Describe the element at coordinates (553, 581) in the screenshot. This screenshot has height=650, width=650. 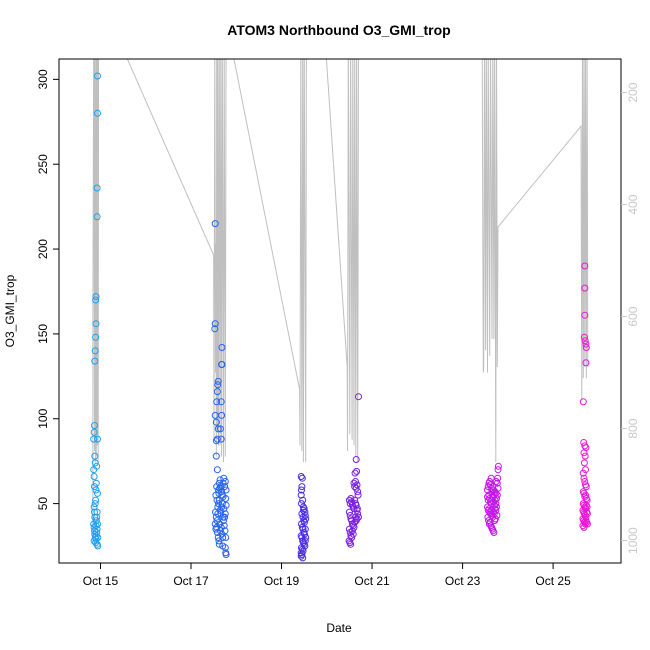
I see `x-tick-label: Oct 25` at that location.